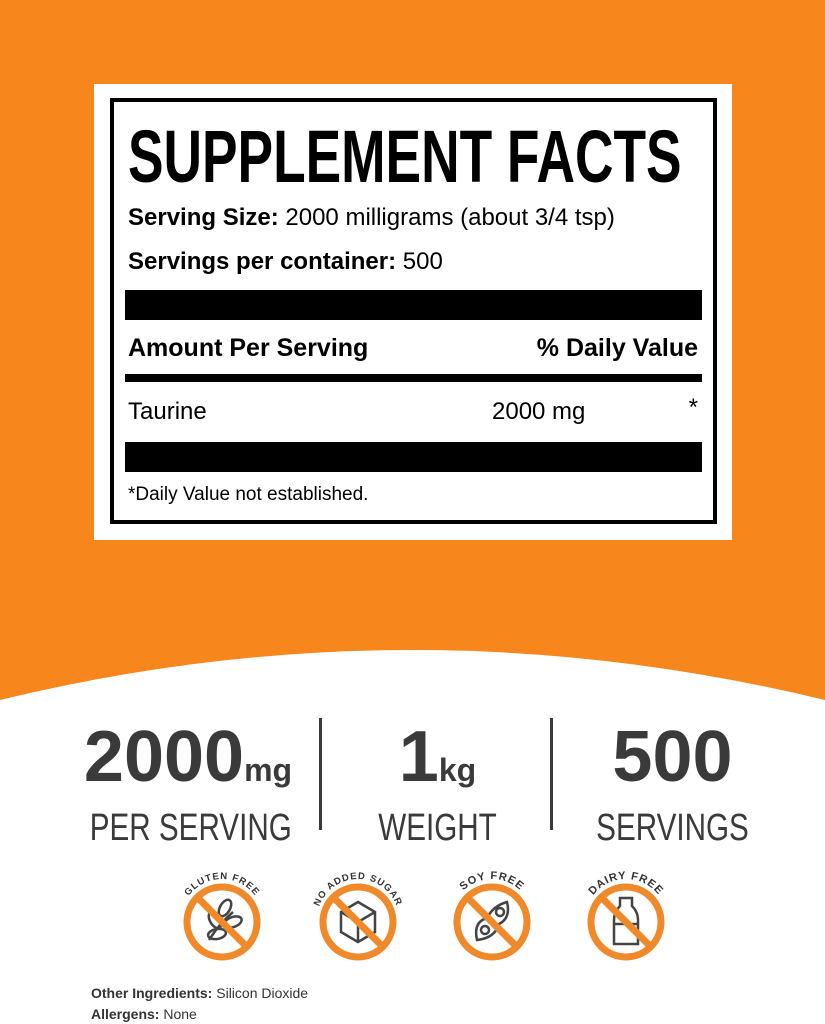 The height and width of the screenshot is (1024, 825). I want to click on badge-no-added-sugar: NO ADDED SUGAR, so click(358, 917).